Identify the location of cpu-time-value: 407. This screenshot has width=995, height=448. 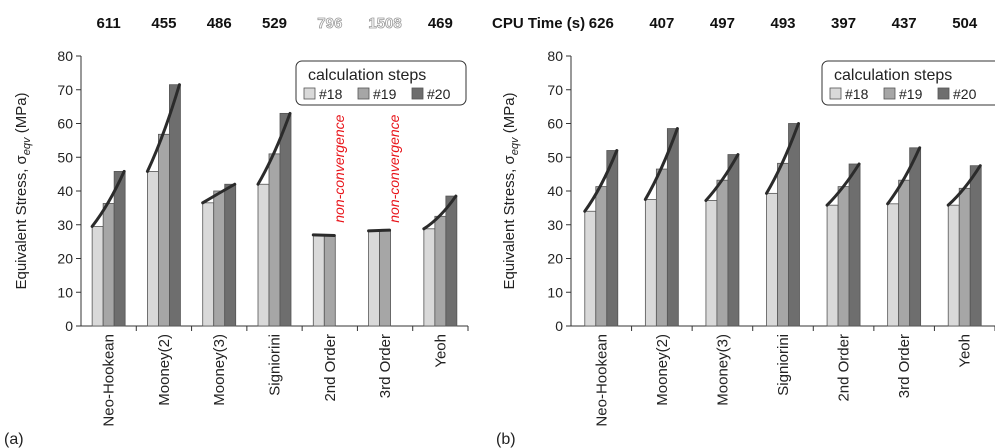
(661, 23).